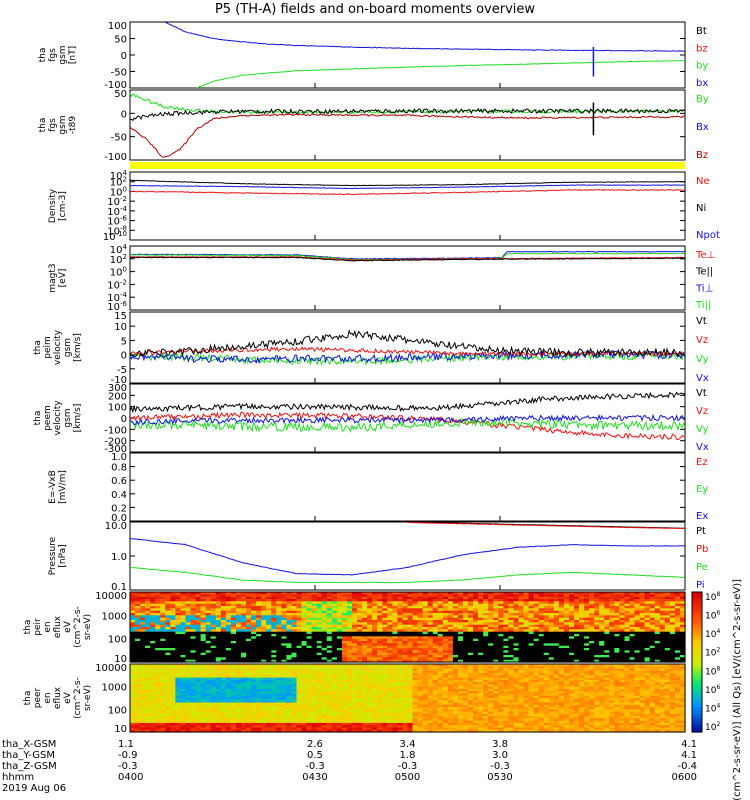 The height and width of the screenshot is (800, 750). What do you see at coordinates (407, 575) in the screenshot?
I see `series-line` at bounding box center [407, 575].